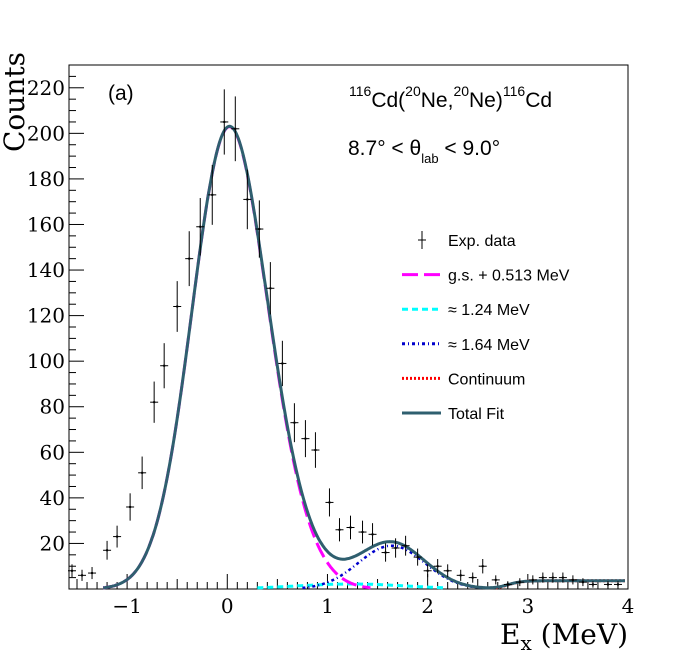  I want to click on angle-range: 8.7° < θlab < 9.0°, so click(424, 151).